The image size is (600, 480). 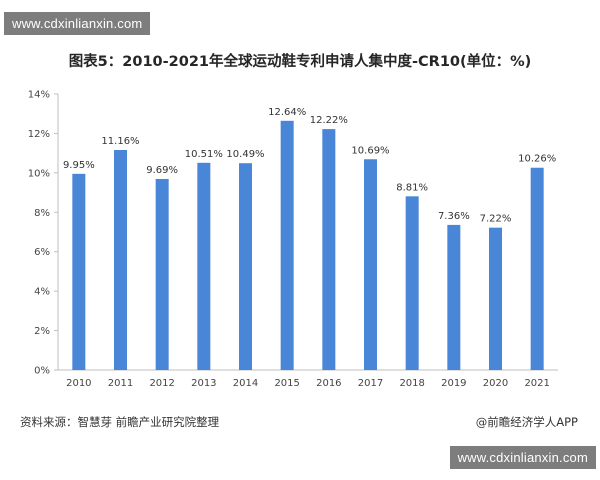 What do you see at coordinates (300, 62) in the screenshot?
I see `chart-title: 图表5：2010-2021年全球运动鞋专利申请人集中度-CR10(单位：%)` at bounding box center [300, 62].